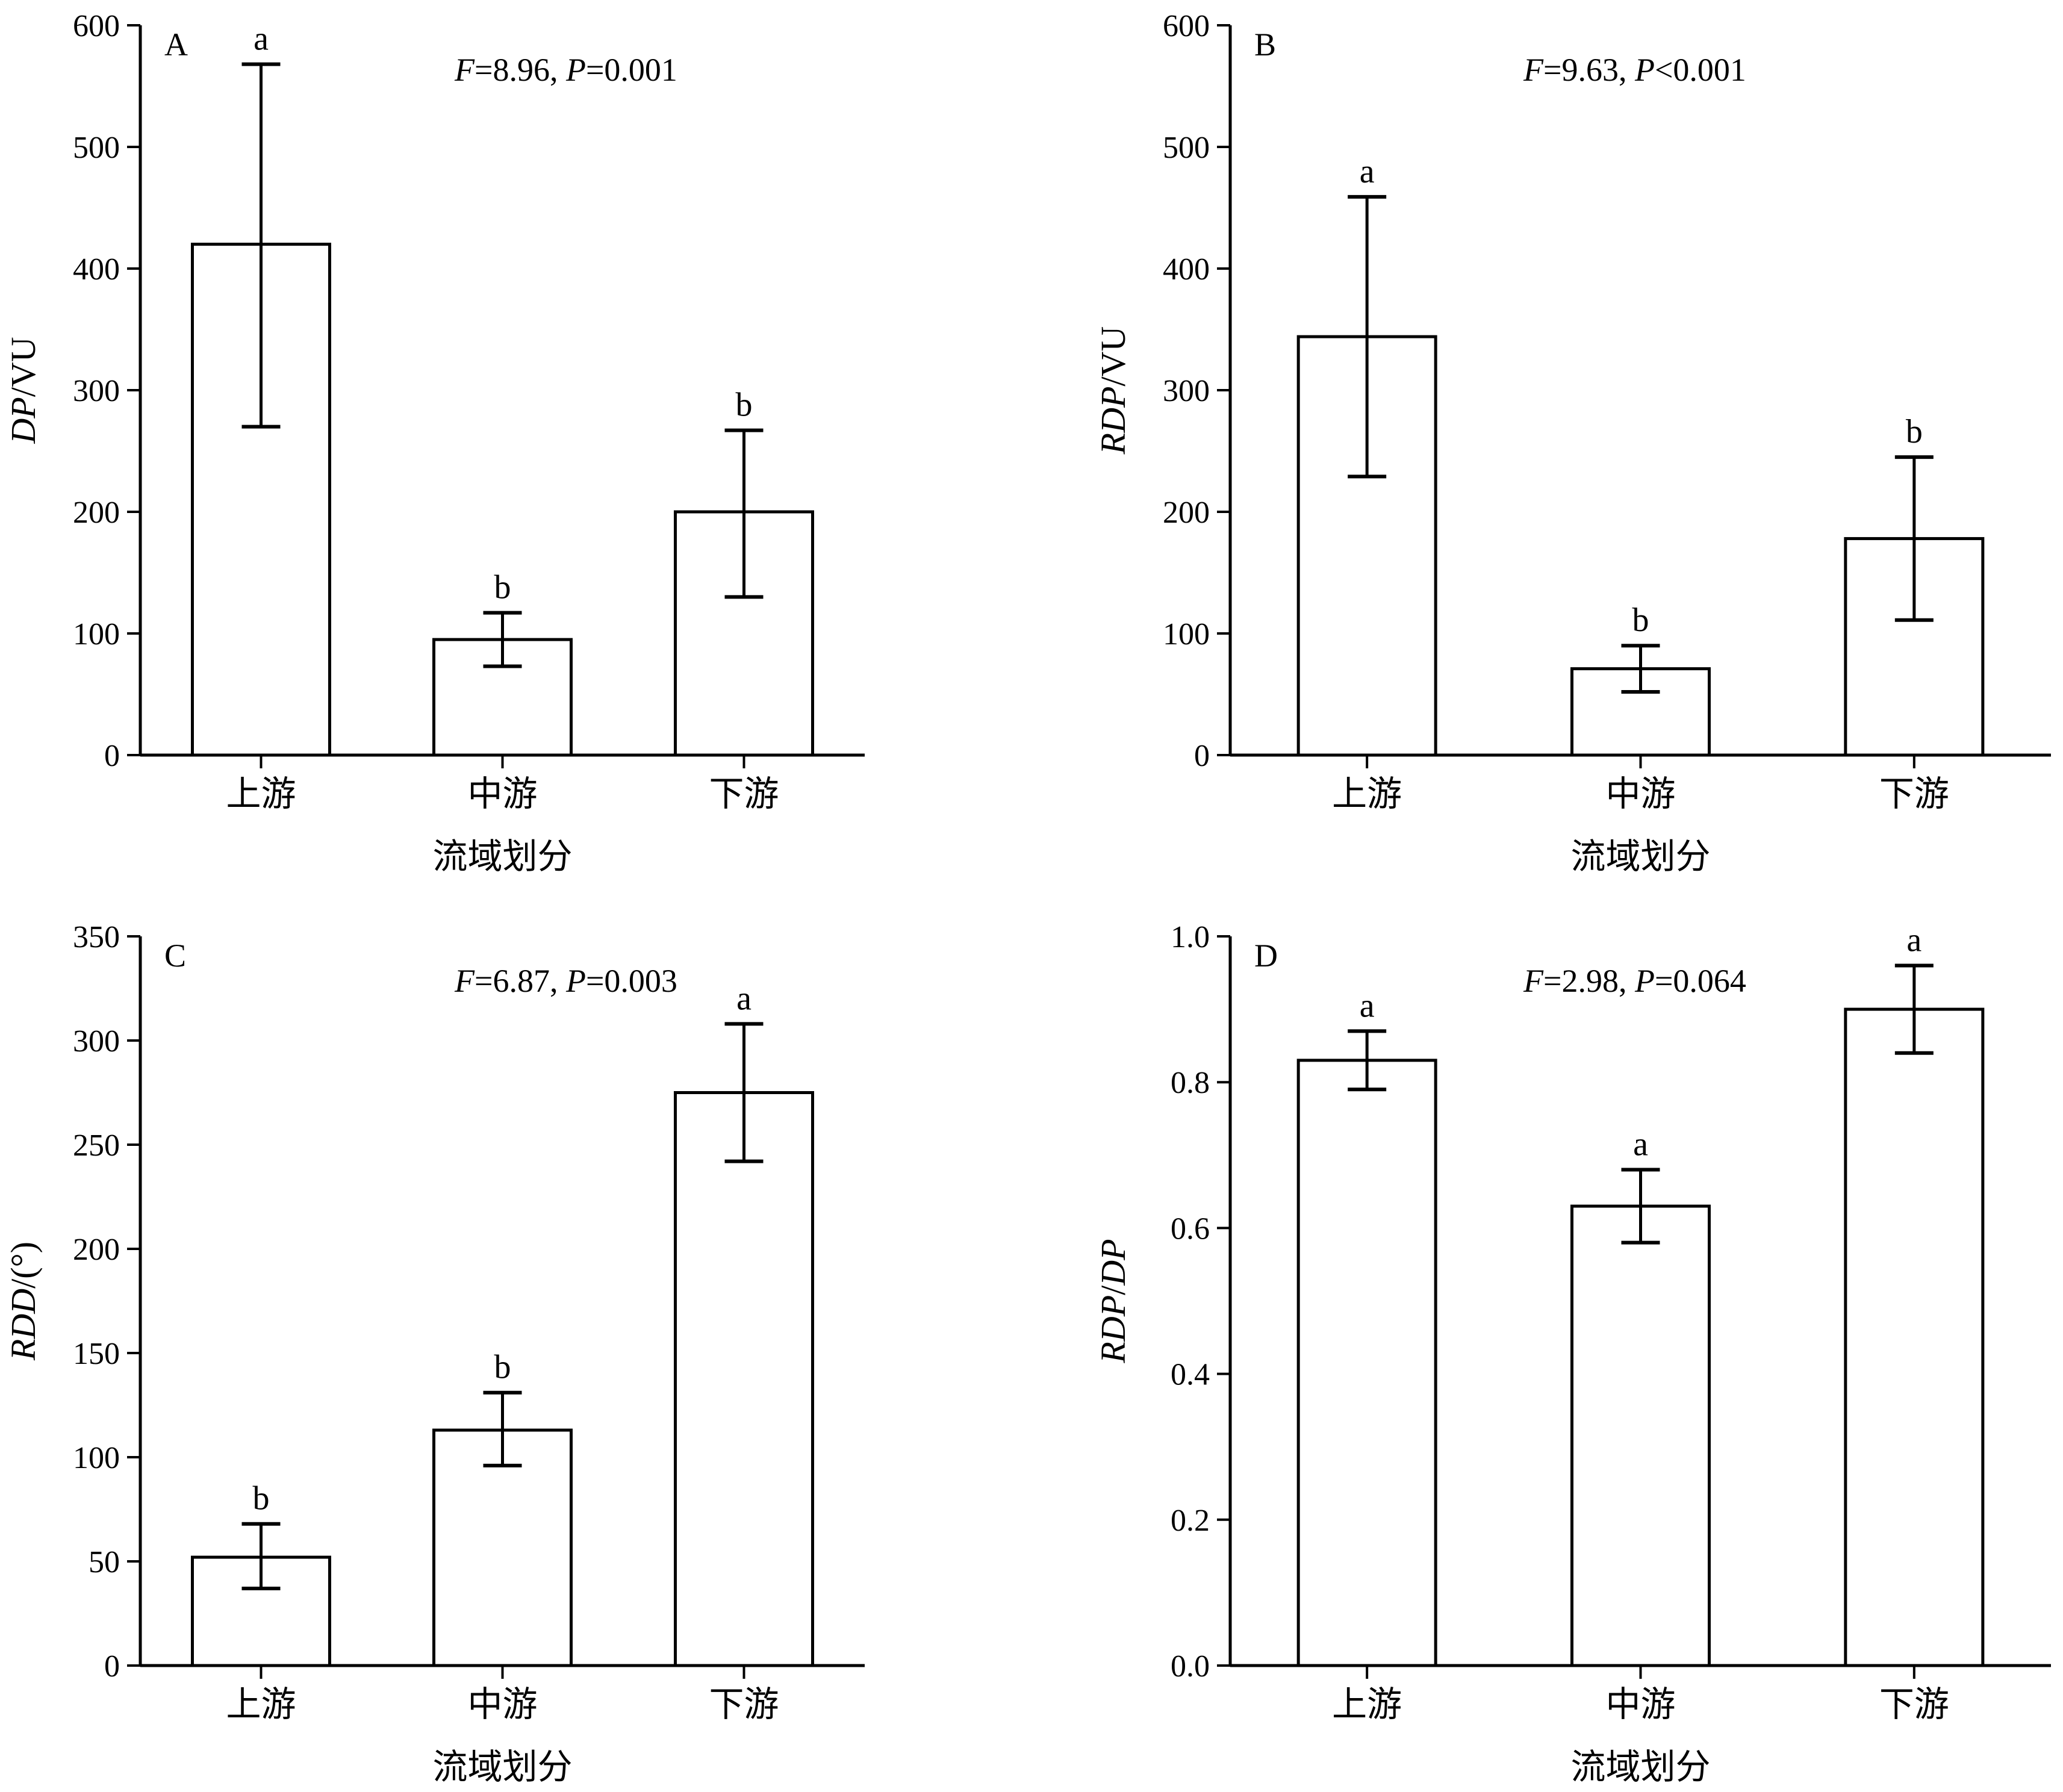 Image resolution: width=2063 pixels, height=1792 pixels. Describe the element at coordinates (1191, 1375) in the screenshot. I see `y-tick-label: 0.4` at that location.